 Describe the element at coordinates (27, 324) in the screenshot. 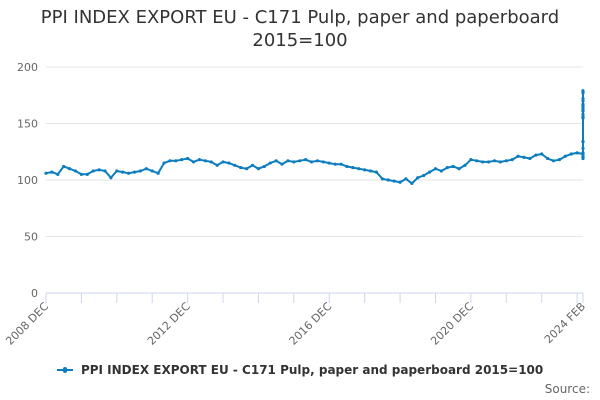

I see `svg-text: 2008 DEC` at that location.